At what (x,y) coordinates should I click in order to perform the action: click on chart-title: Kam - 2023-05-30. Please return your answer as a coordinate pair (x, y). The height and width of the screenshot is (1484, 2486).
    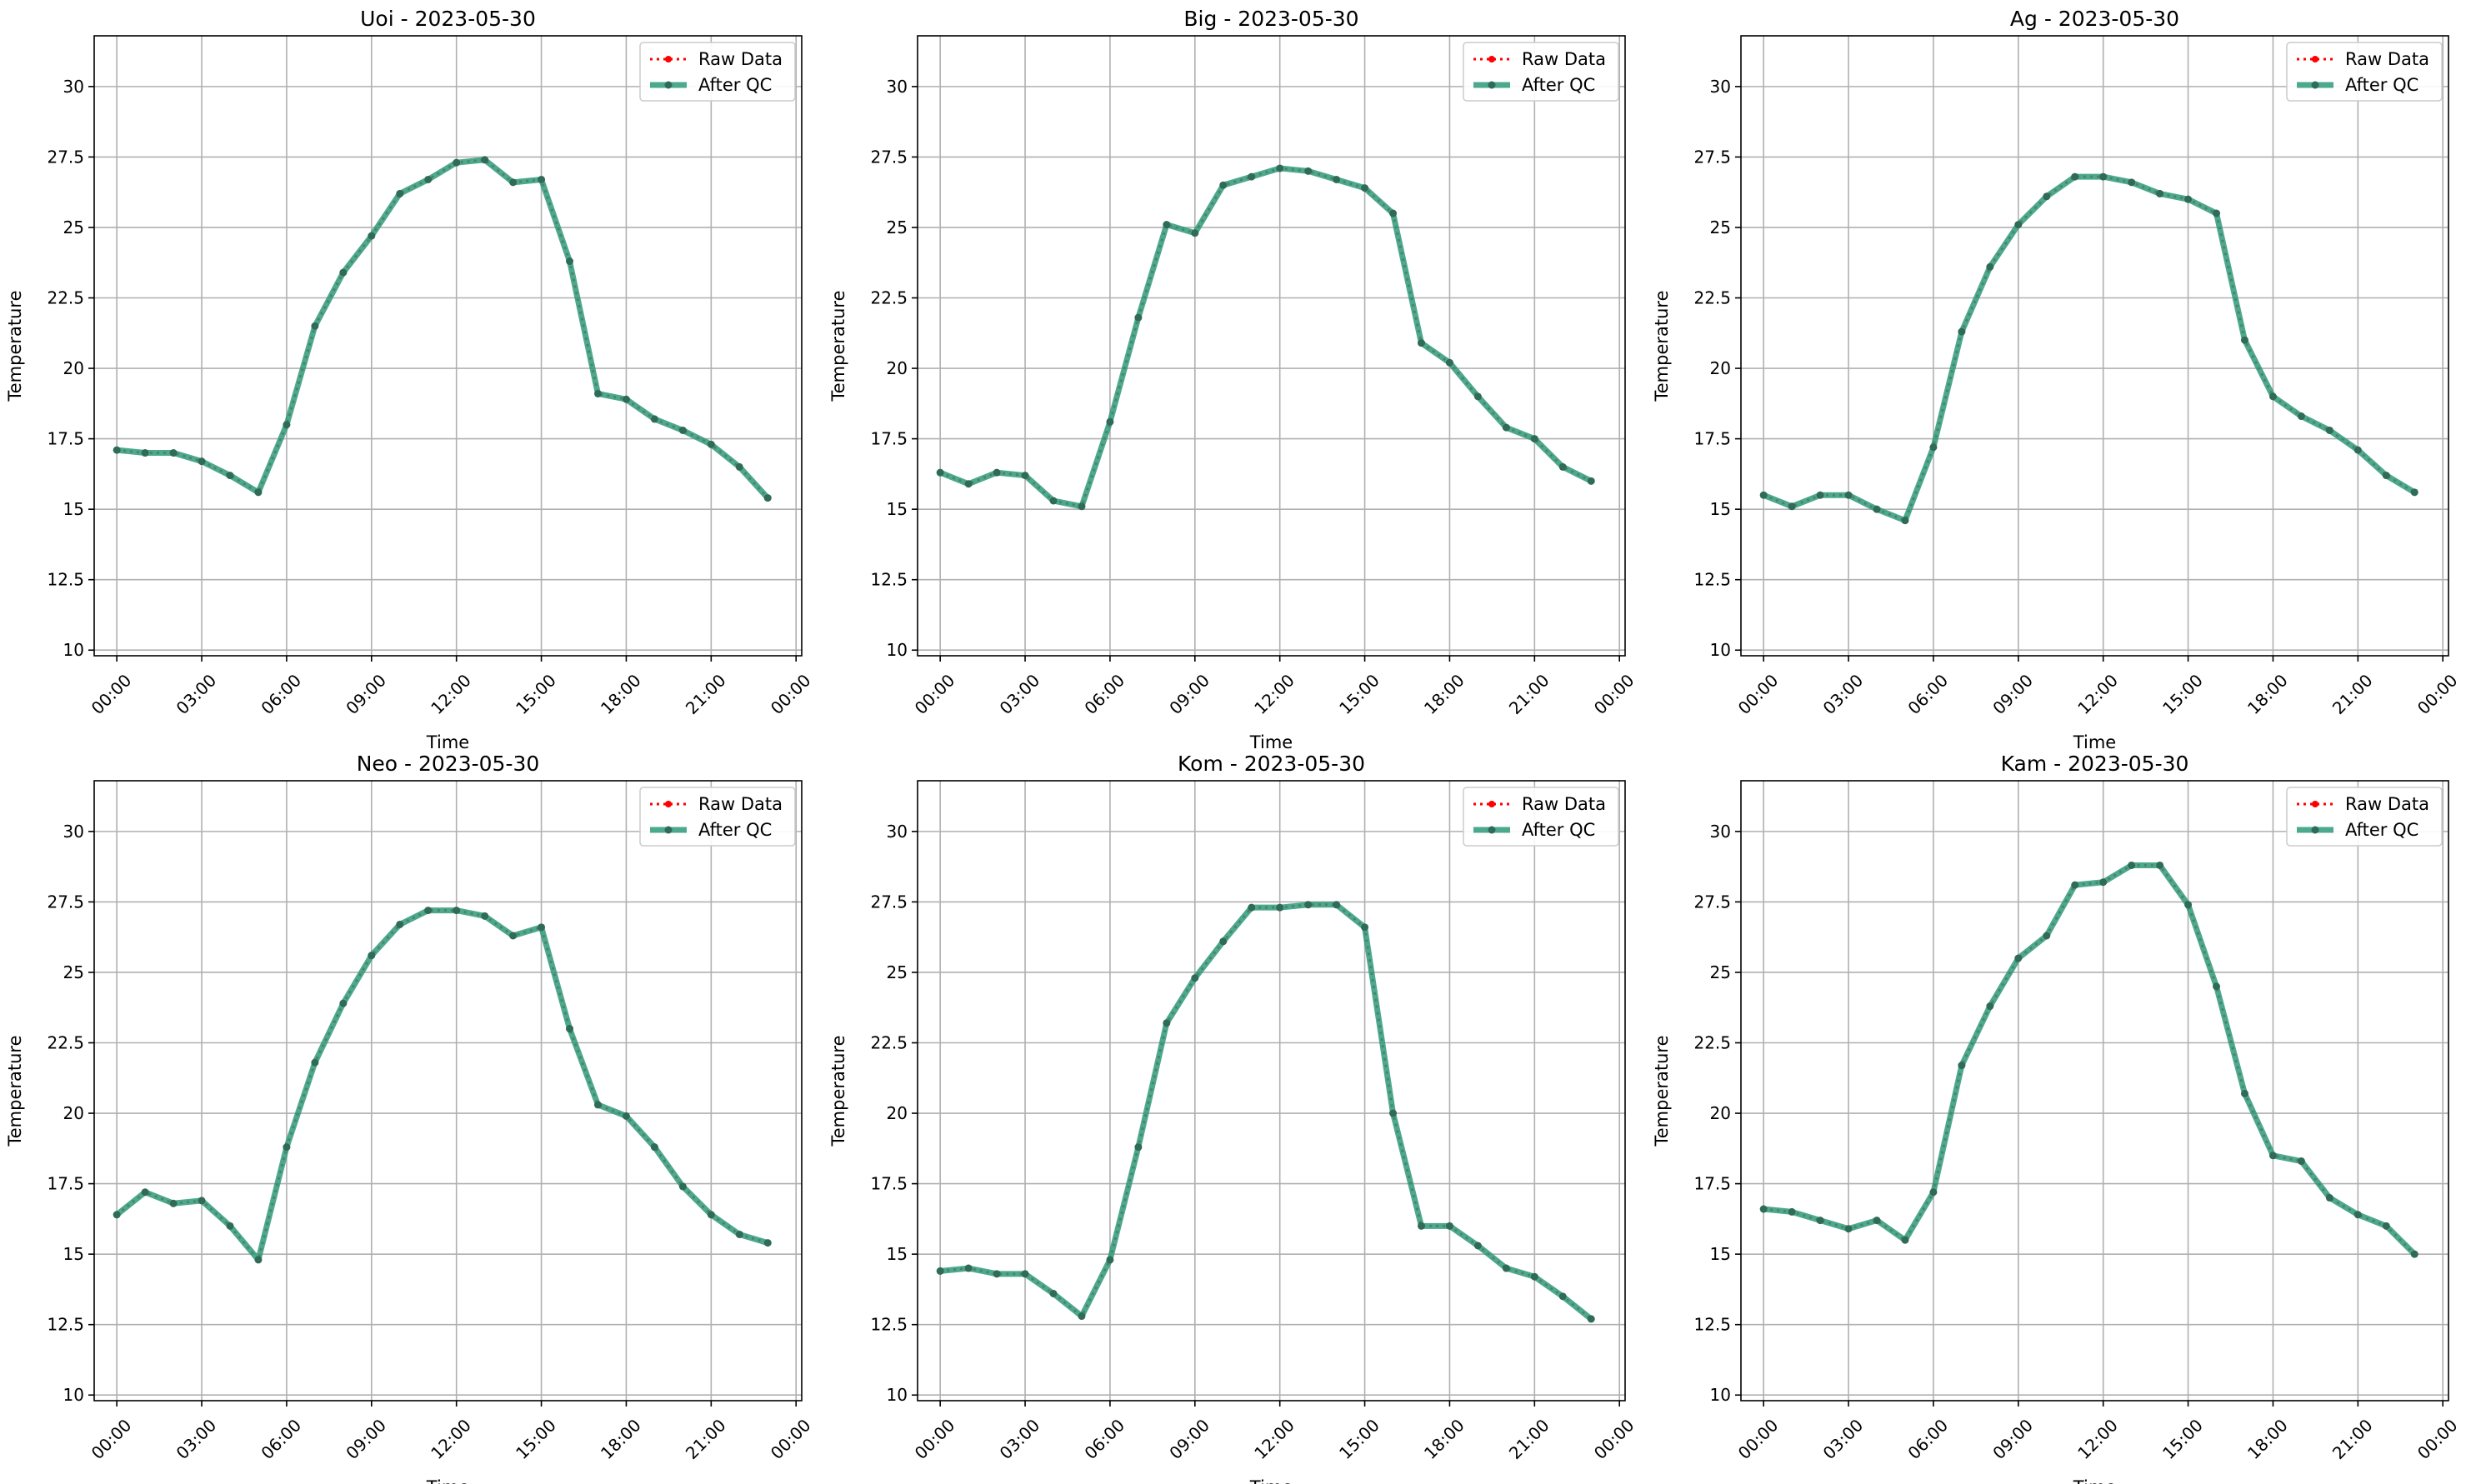
    Looking at the image, I should click on (2095, 764).